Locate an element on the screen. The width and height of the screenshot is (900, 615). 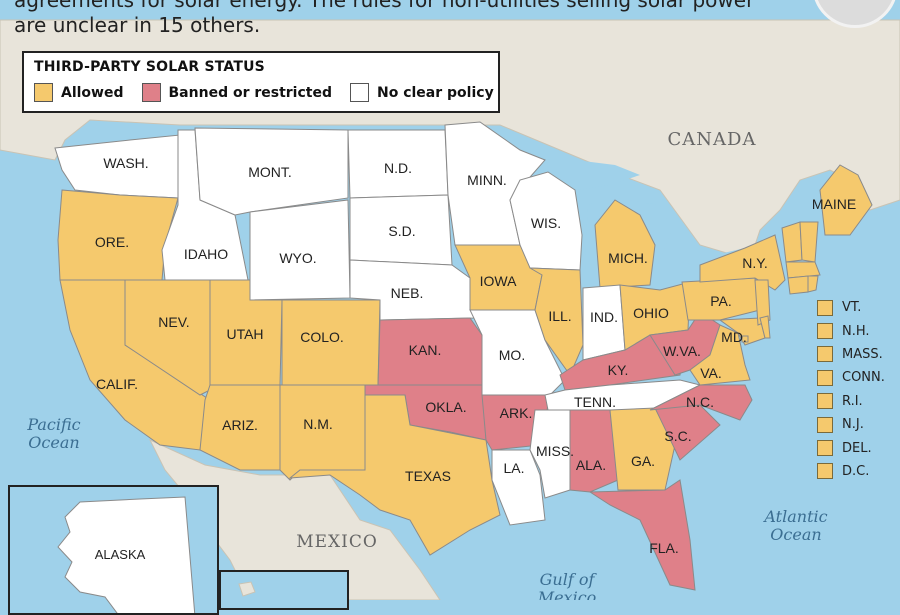
small-state-d-c: D.C. is located at coordinates (851, 471).